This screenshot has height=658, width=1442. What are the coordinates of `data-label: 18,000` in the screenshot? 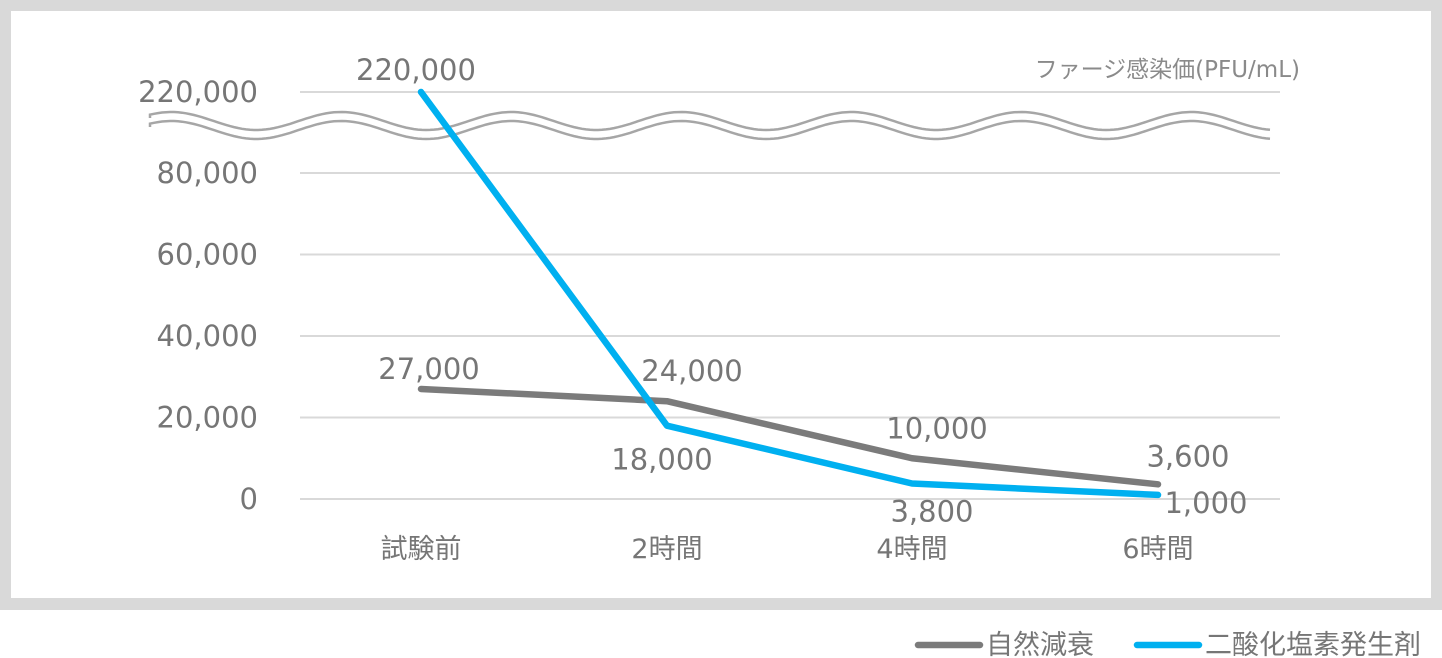 It's located at (661, 460).